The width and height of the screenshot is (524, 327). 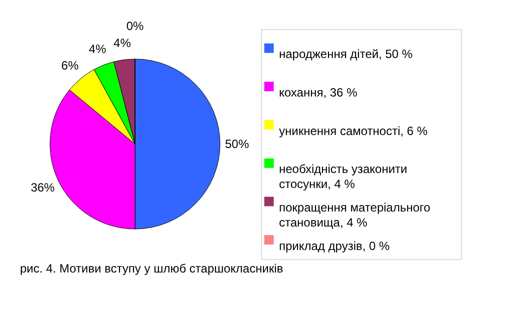 What do you see at coordinates (135, 26) in the screenshot?
I see `text: 0%` at bounding box center [135, 26].